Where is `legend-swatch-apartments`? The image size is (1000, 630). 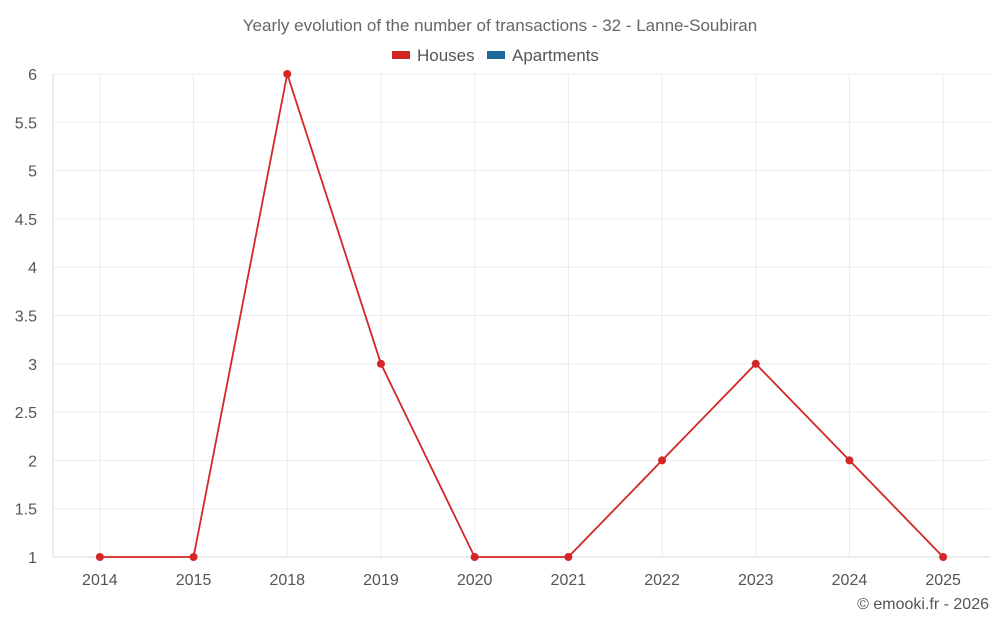 legend-swatch-apartments is located at coordinates (496, 55).